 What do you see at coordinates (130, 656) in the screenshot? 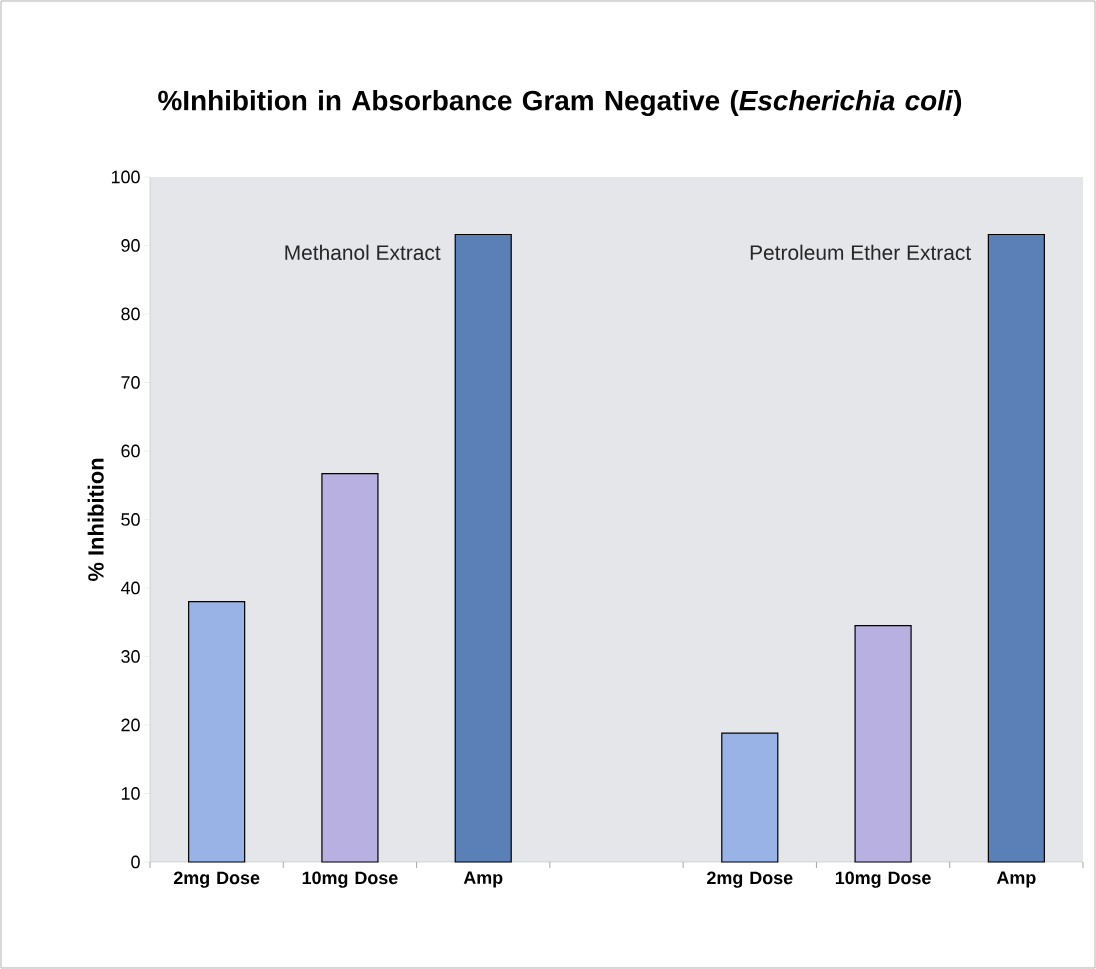
I see `y-tick-label: 30` at bounding box center [130, 656].